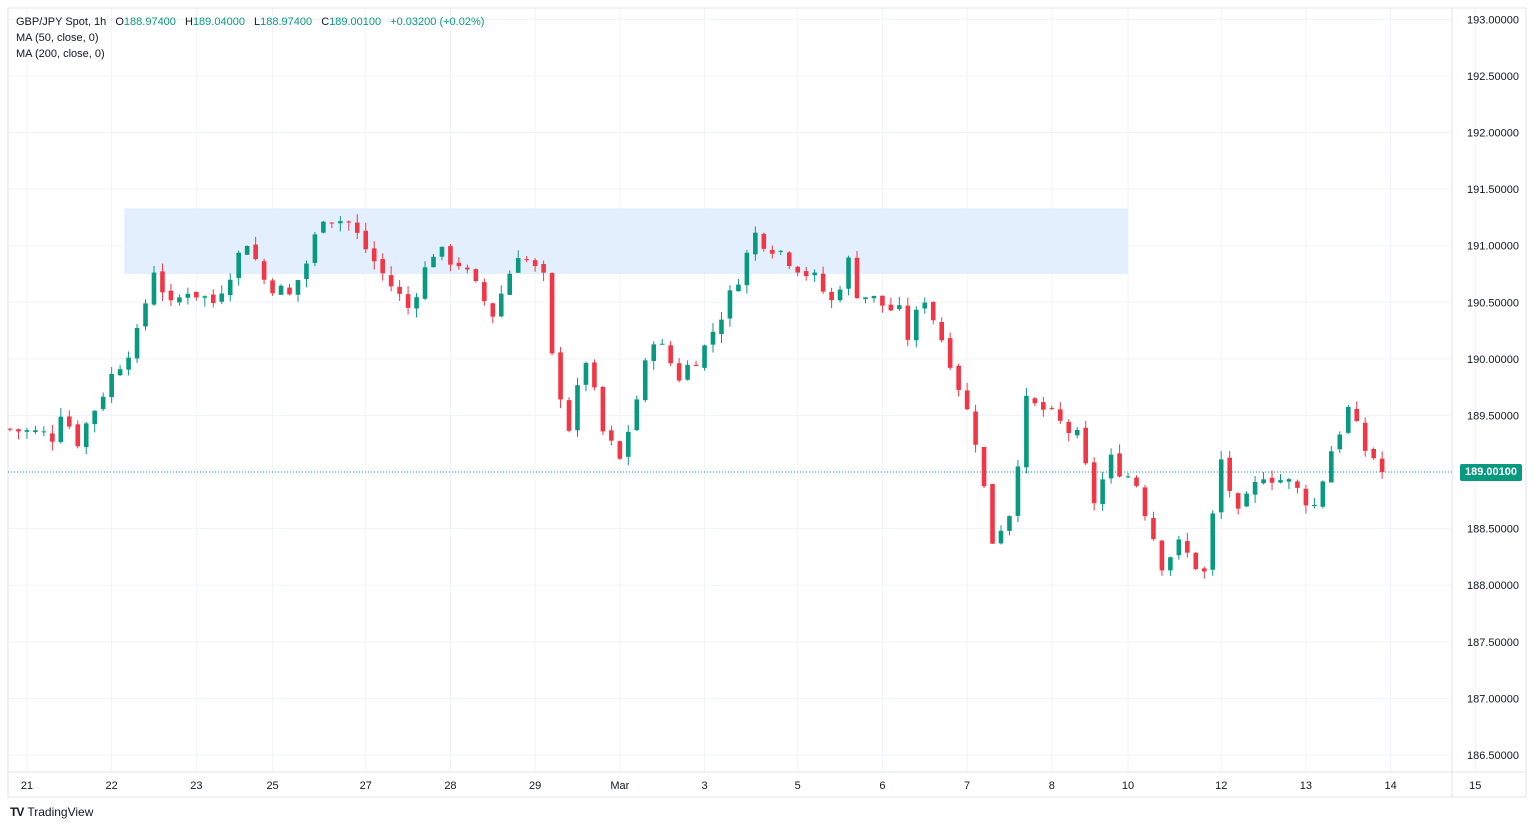 This screenshot has width=1536, height=829. I want to click on price-tick-label: 190.00000, so click(1493, 360).